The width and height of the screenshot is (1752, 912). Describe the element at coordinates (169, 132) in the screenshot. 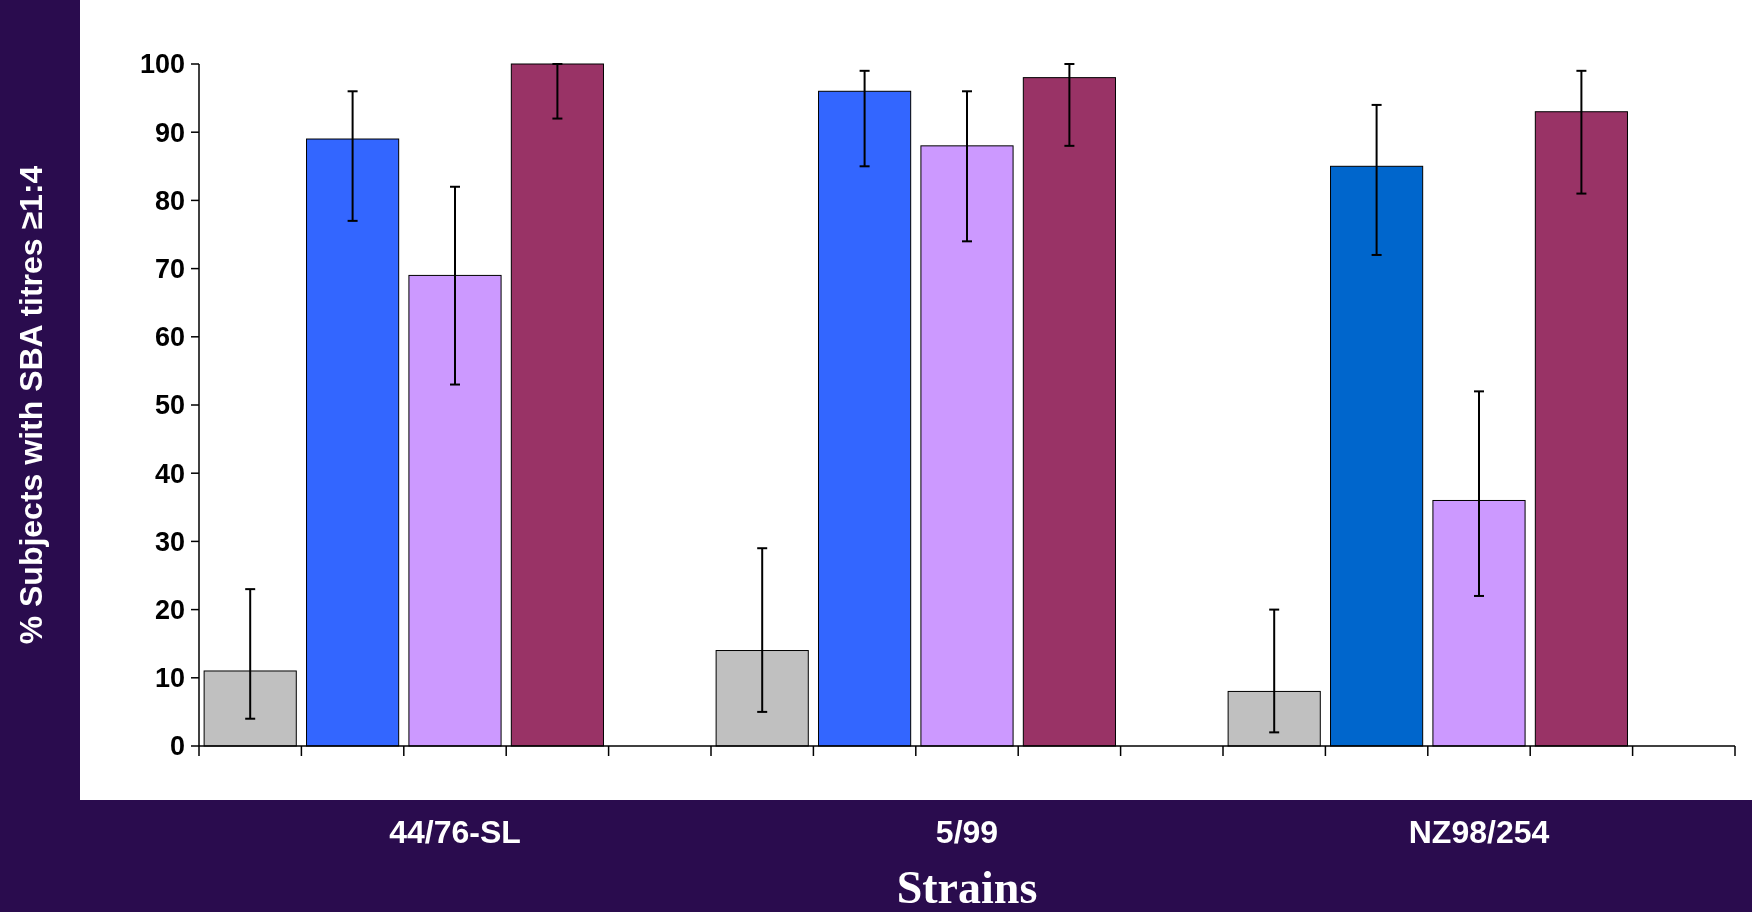

I see `y-tick-label: 90` at that location.